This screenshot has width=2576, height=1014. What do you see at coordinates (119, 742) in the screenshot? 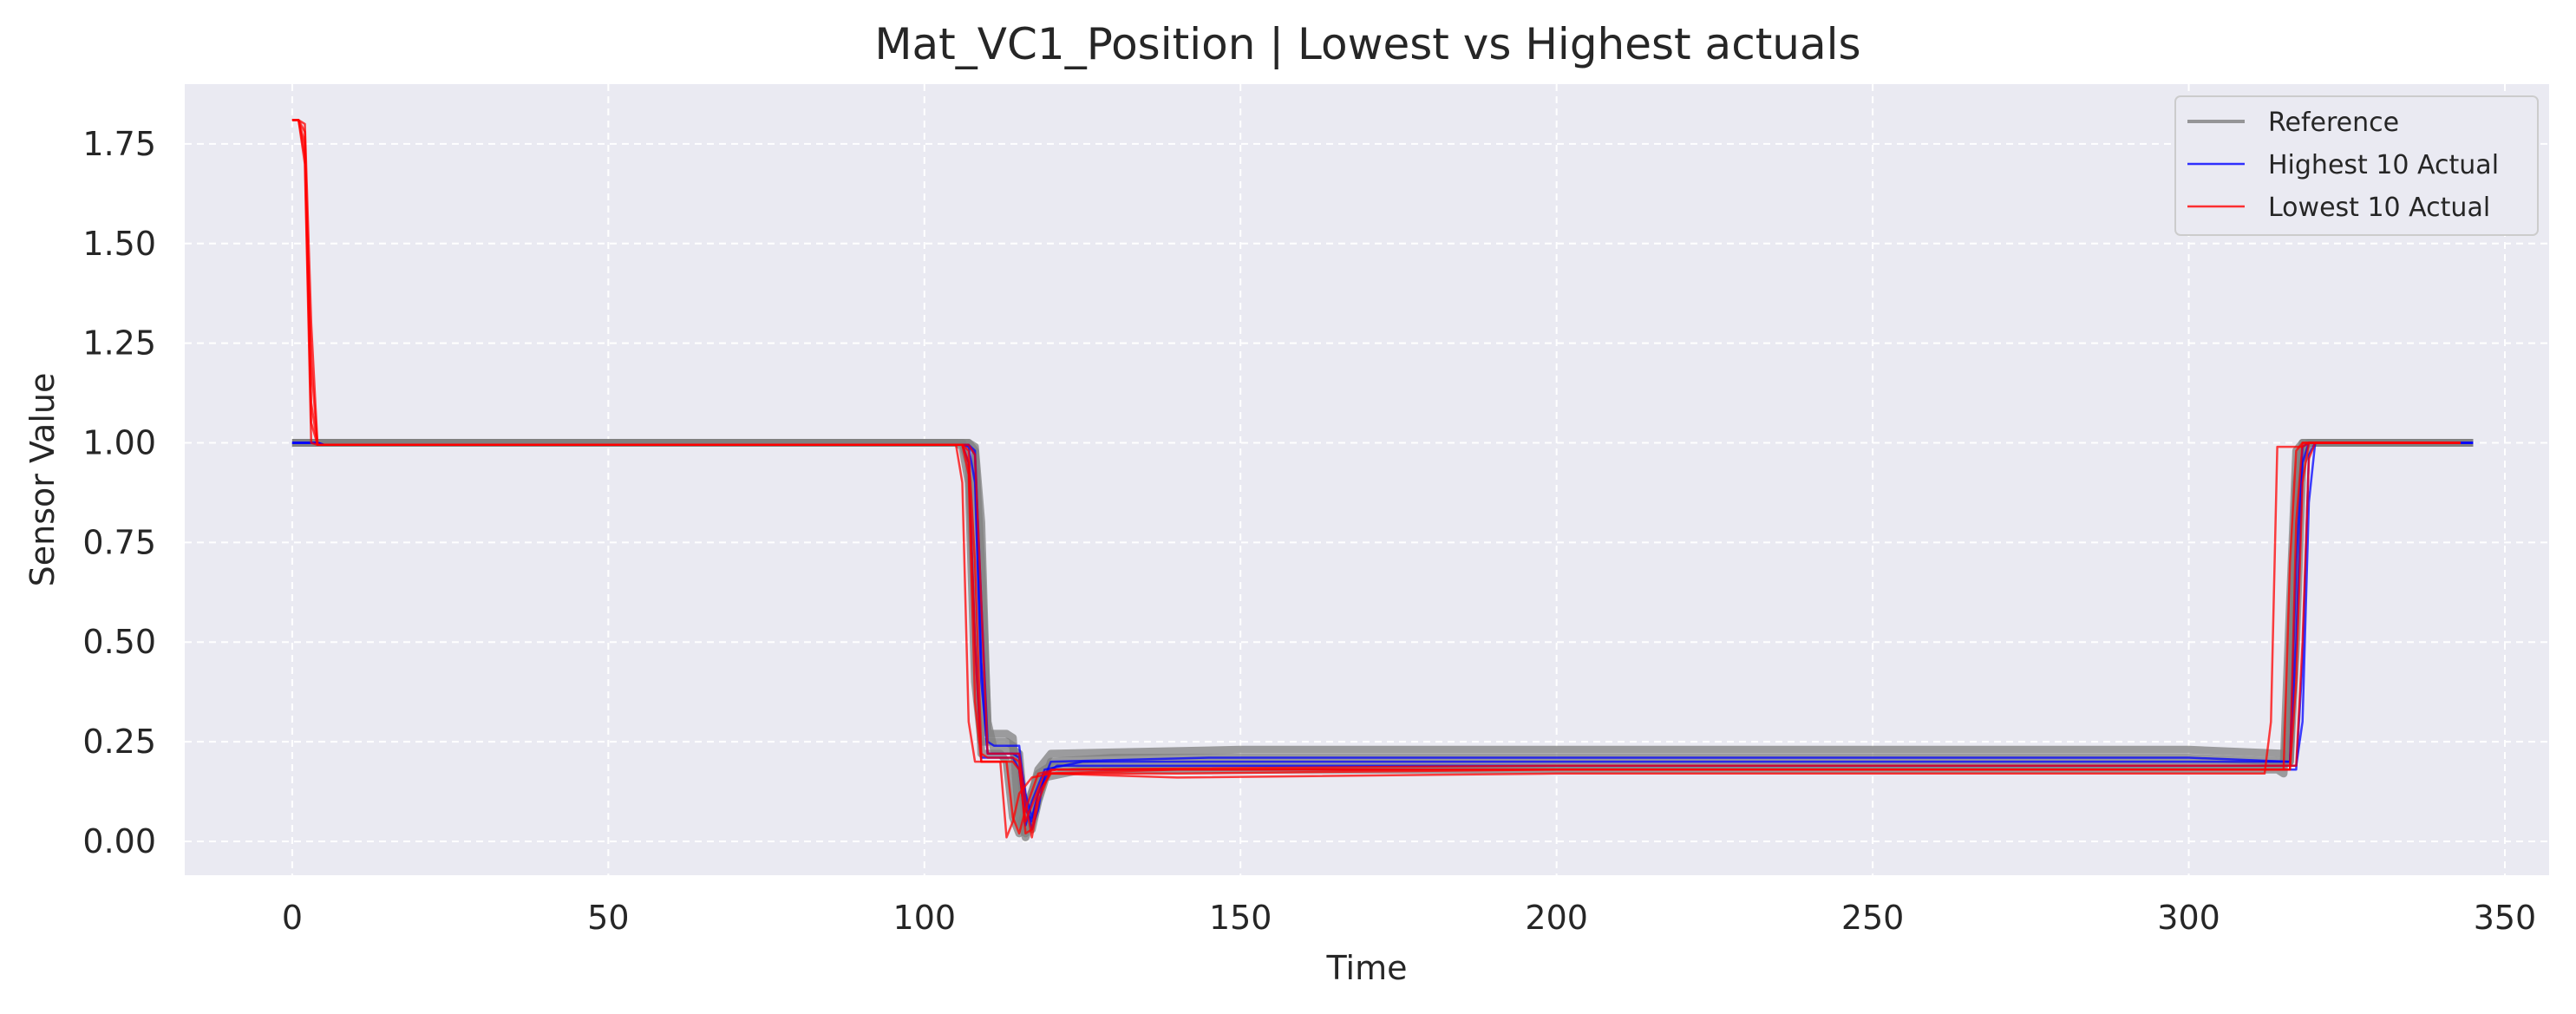
I see `y-tick-label: 0.25` at bounding box center [119, 742].